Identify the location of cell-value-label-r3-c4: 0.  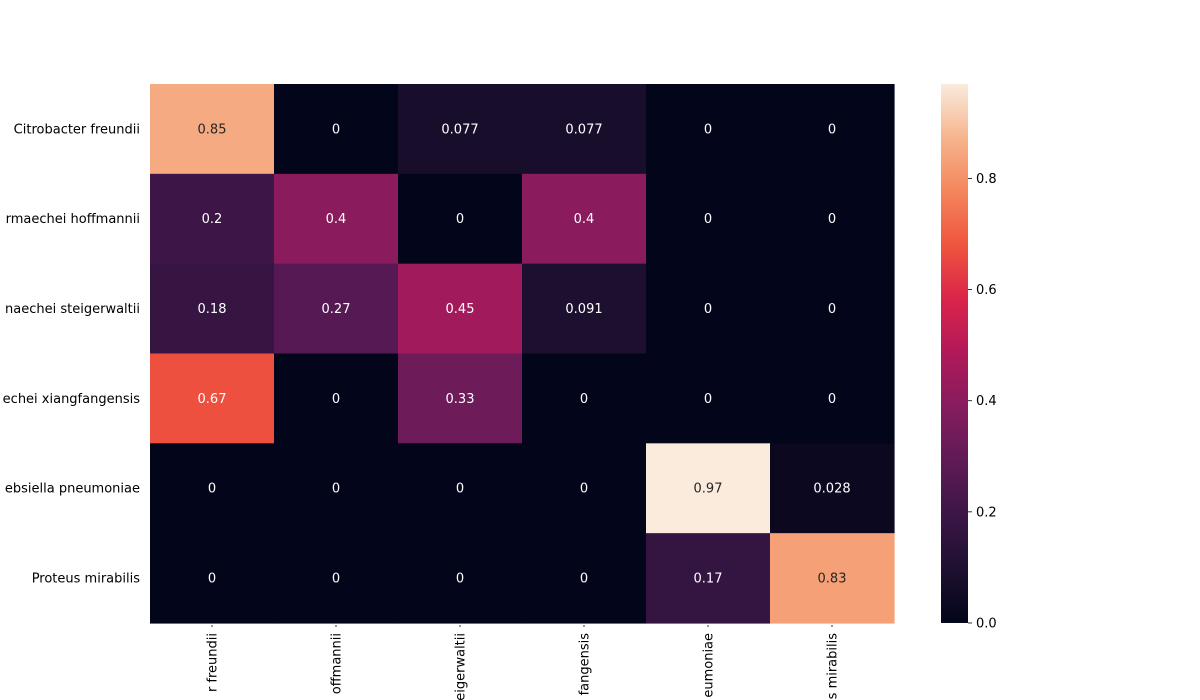
(708, 399).